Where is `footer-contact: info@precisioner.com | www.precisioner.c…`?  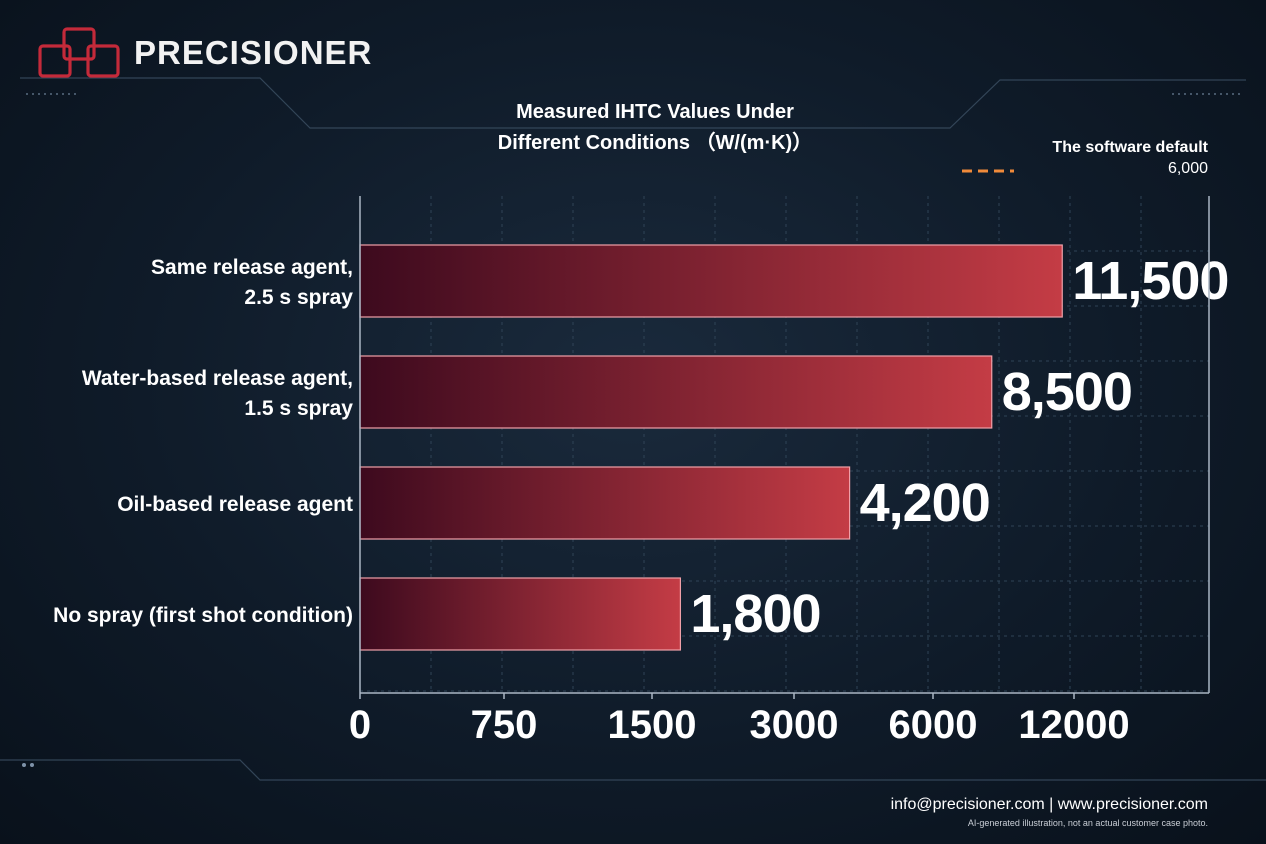 footer-contact: info@precisioner.com | www.precisioner.c… is located at coordinates (1049, 804).